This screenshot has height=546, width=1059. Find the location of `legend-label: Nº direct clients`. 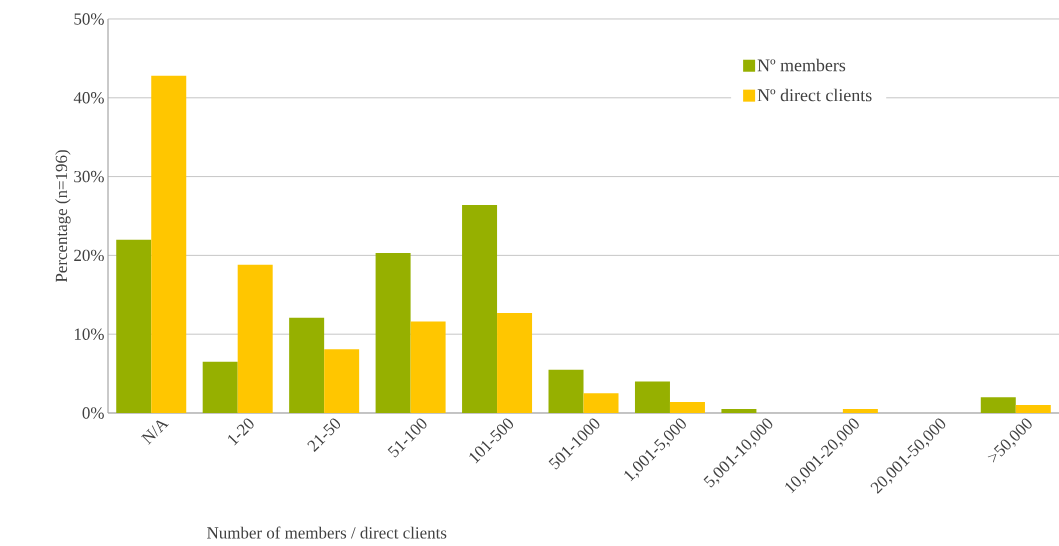

legend-label: Nº direct clients is located at coordinates (814, 95).